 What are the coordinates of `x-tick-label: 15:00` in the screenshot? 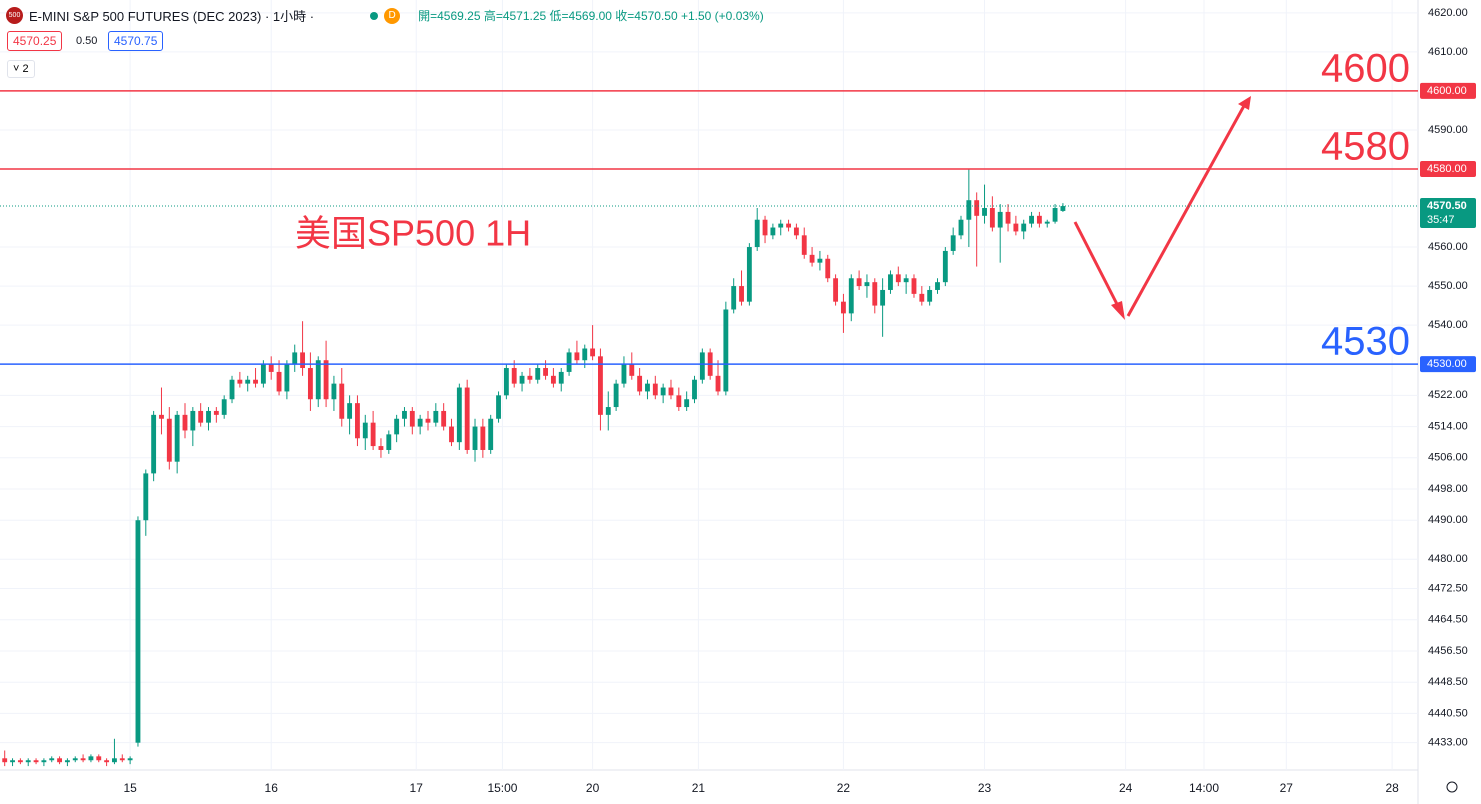 It's located at (502, 788).